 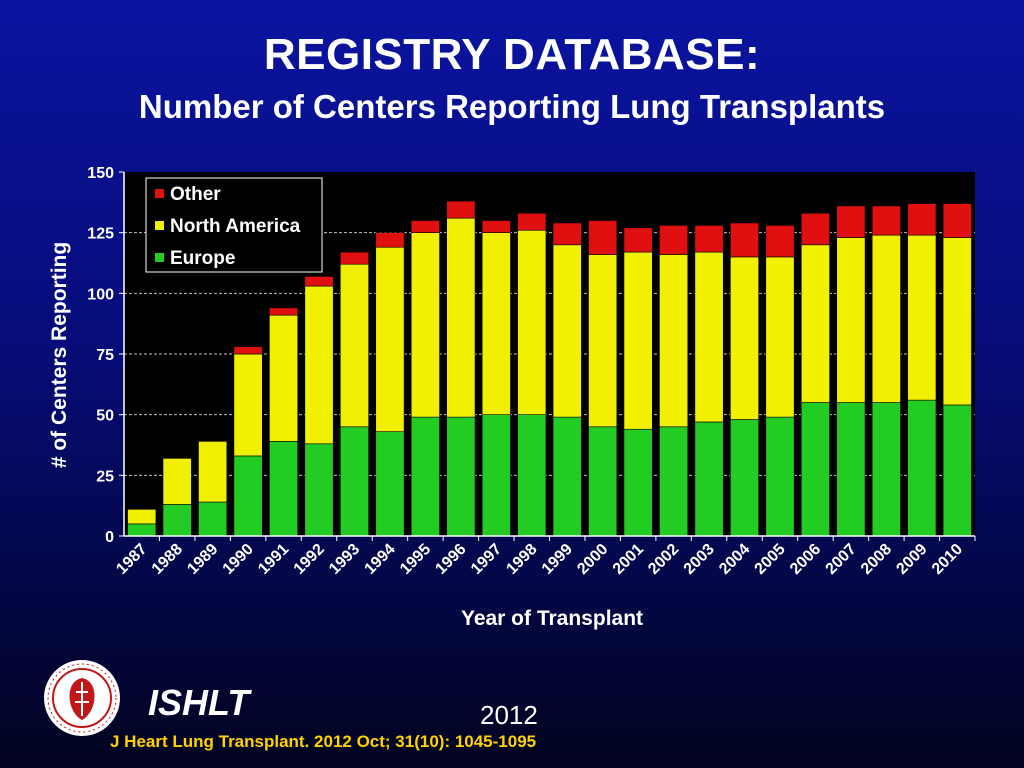 What do you see at coordinates (957, 220) in the screenshot?
I see `bar-other-2010` at bounding box center [957, 220].